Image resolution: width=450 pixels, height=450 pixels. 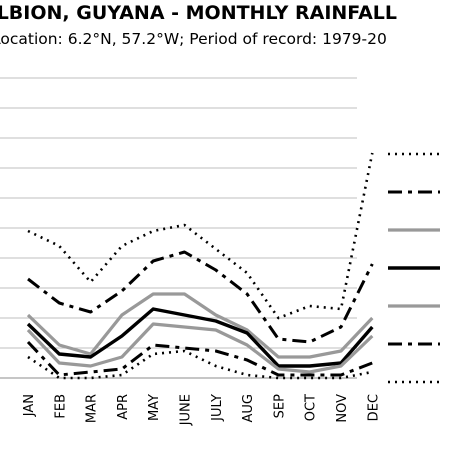 What do you see at coordinates (29, 405) in the screenshot?
I see `x-tick-label: JAN` at bounding box center [29, 405].